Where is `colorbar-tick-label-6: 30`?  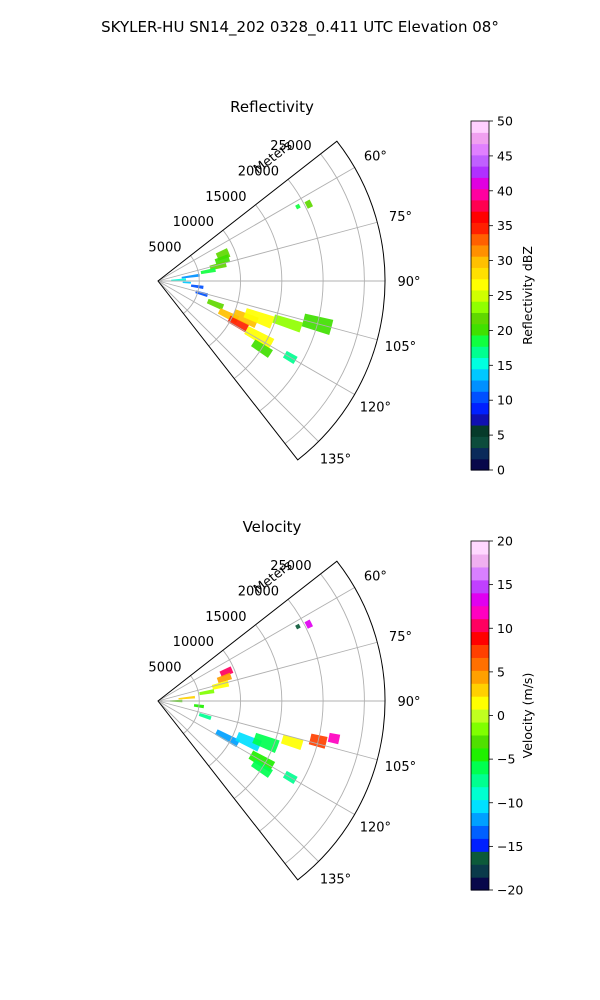
colorbar-tick-label-6: 30 is located at coordinates (505, 260).